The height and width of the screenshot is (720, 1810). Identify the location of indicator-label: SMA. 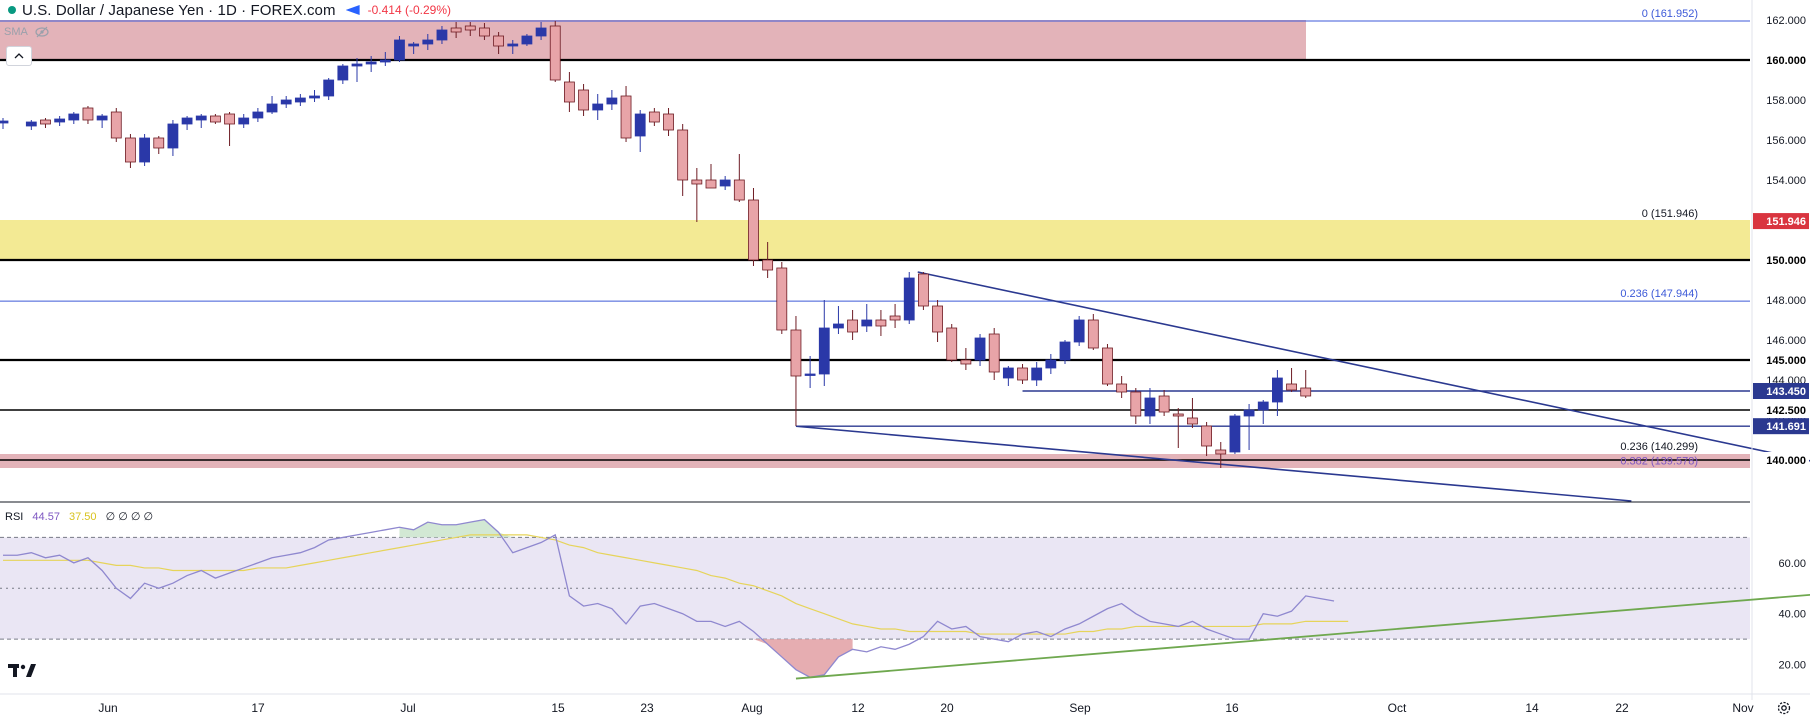
(16, 32).